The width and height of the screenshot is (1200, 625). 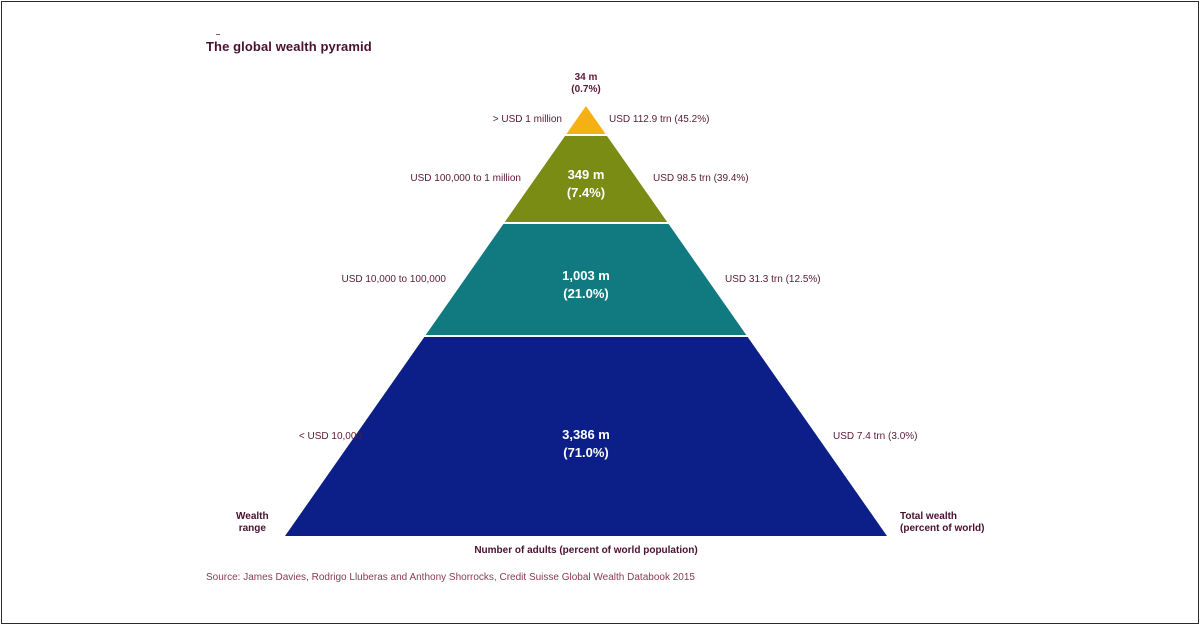 I want to click on wealth-range-axis-label: Wealth range, so click(x=252, y=523).